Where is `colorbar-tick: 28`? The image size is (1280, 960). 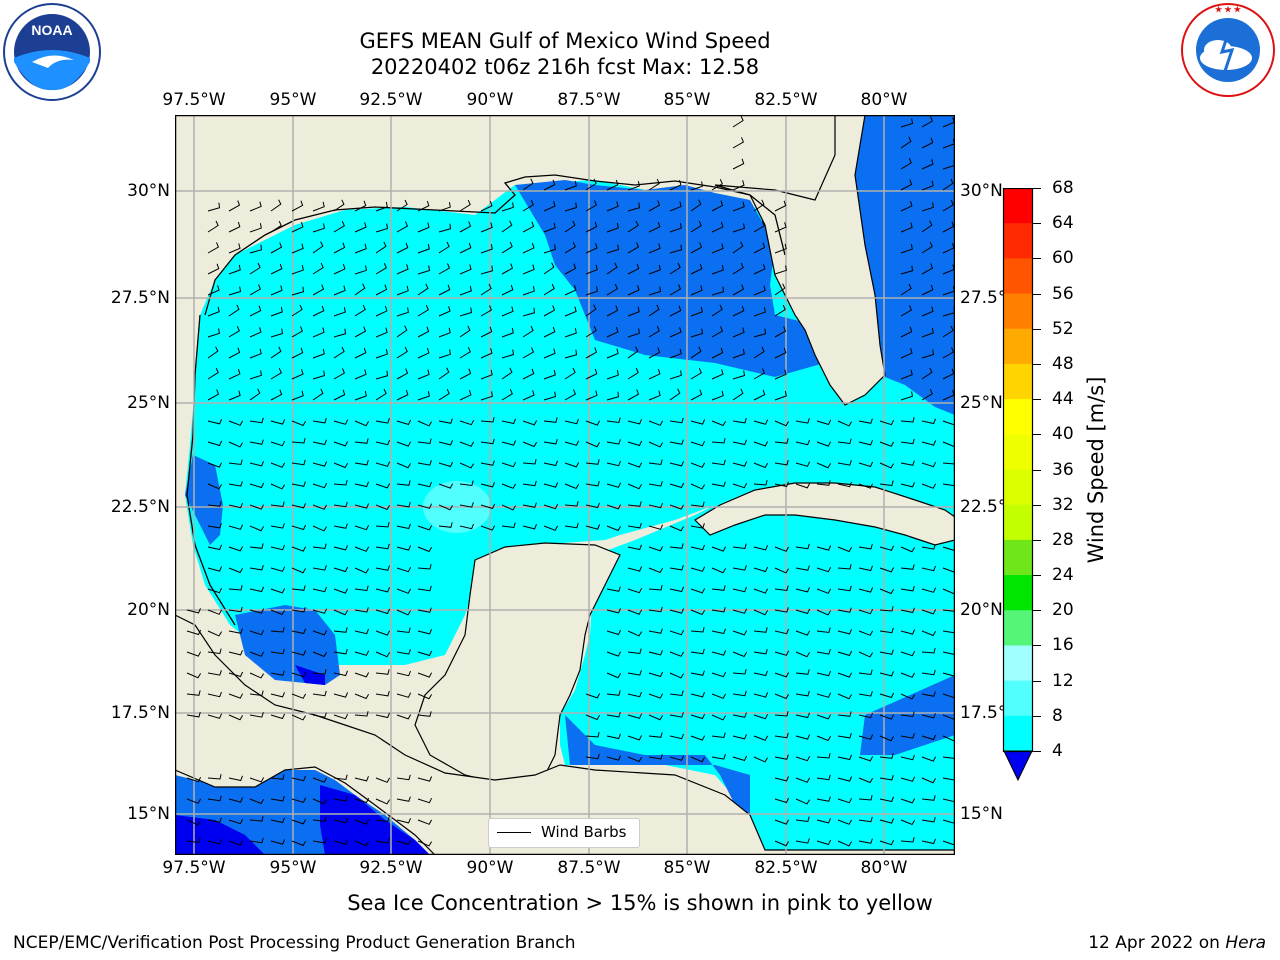 colorbar-tick: 28 is located at coordinates (1063, 539).